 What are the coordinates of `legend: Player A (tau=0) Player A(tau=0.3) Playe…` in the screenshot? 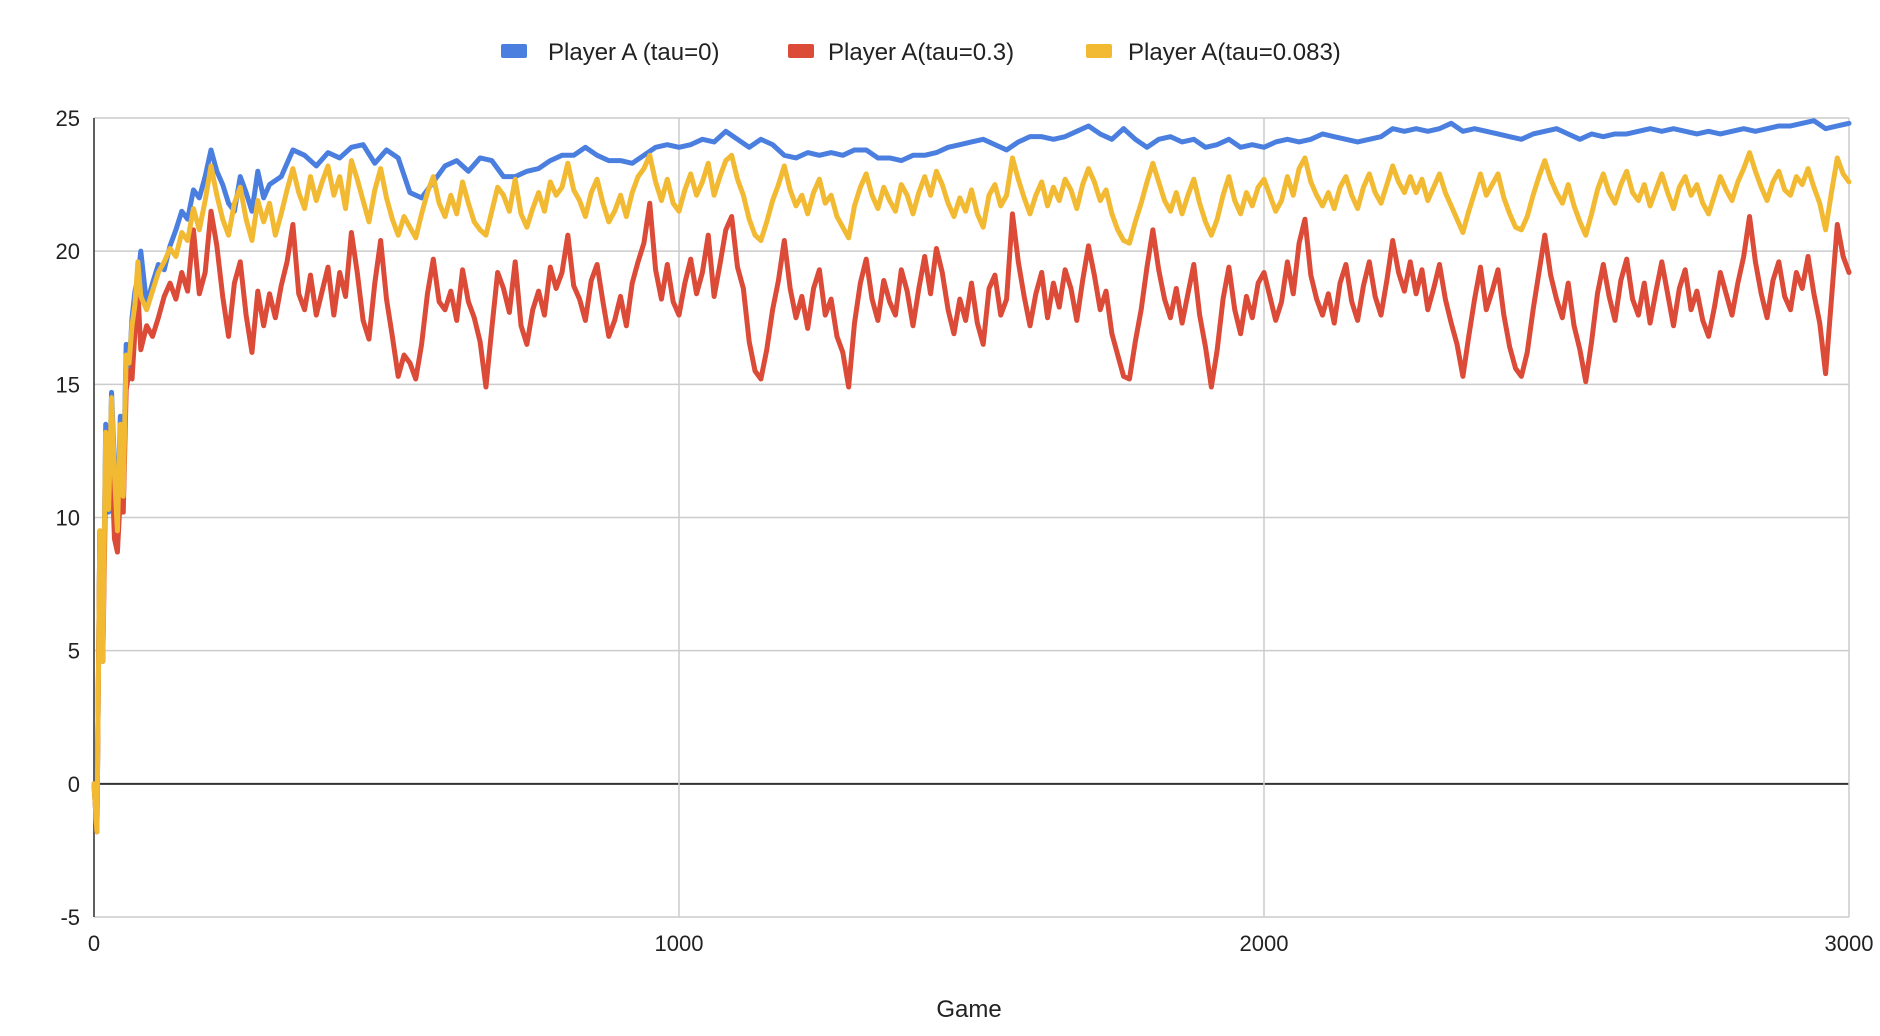 It's located at (921, 52).